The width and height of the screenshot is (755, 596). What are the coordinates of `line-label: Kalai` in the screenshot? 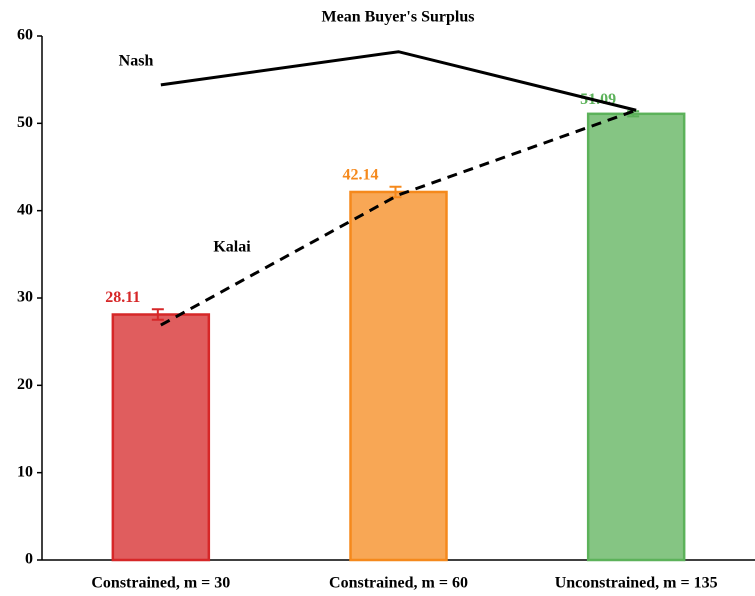 It's located at (232, 247).